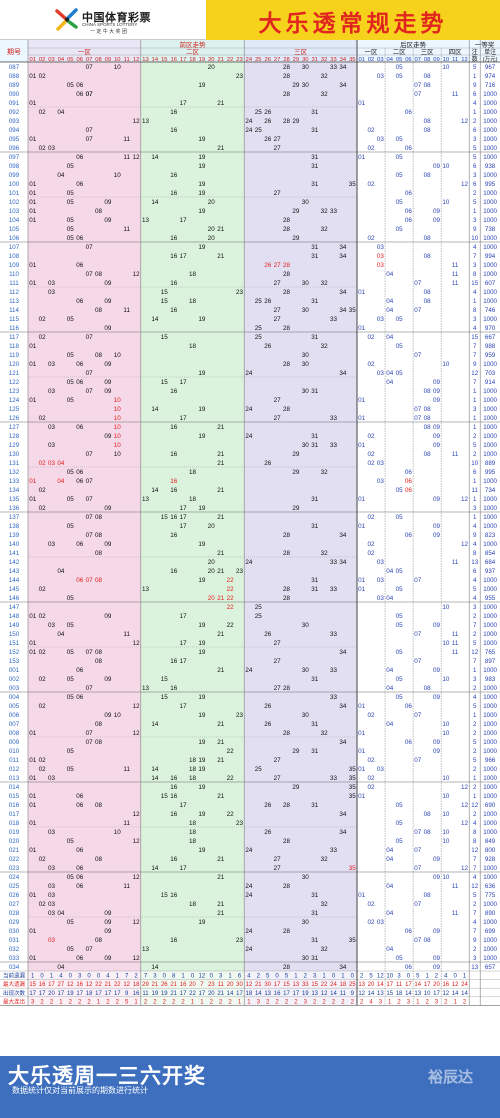  What do you see at coordinates (164, 985) in the screenshot?
I see `stats-front-value: 26` at bounding box center [164, 985].